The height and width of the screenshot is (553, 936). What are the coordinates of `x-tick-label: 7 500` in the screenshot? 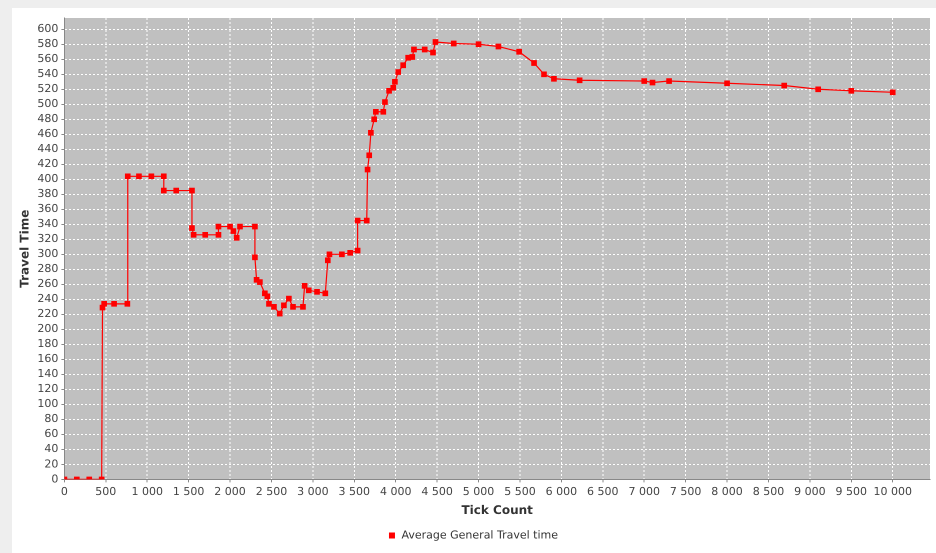 It's located at (686, 491).